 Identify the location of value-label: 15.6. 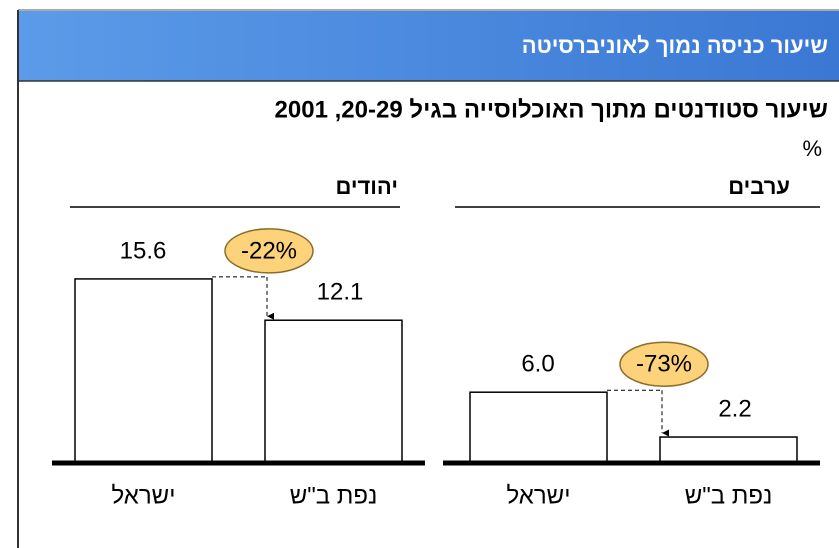
(143, 250).